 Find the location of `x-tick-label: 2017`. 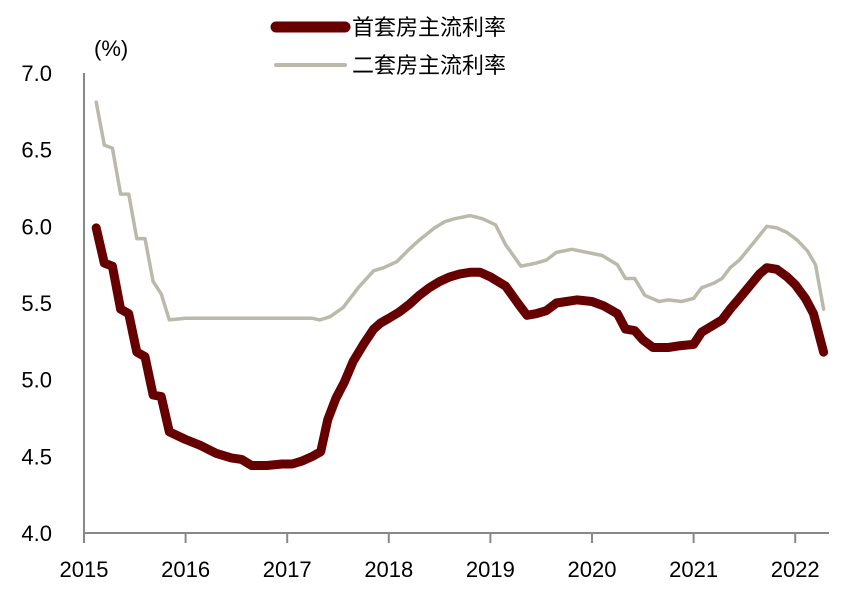

x-tick-label: 2017 is located at coordinates (287, 569).